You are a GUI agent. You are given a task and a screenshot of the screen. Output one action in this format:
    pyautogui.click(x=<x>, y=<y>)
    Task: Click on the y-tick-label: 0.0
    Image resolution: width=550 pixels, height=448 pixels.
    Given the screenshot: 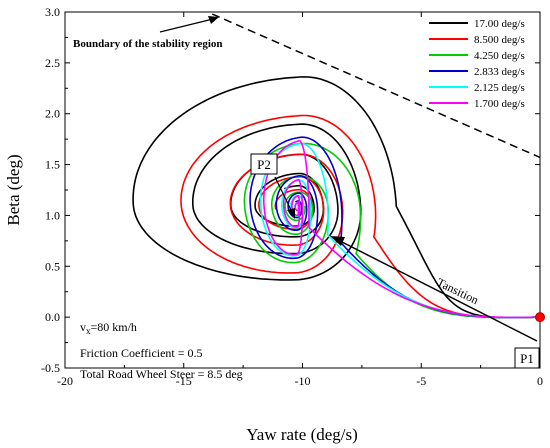 What is the action you would take?
    pyautogui.click(x=52, y=317)
    